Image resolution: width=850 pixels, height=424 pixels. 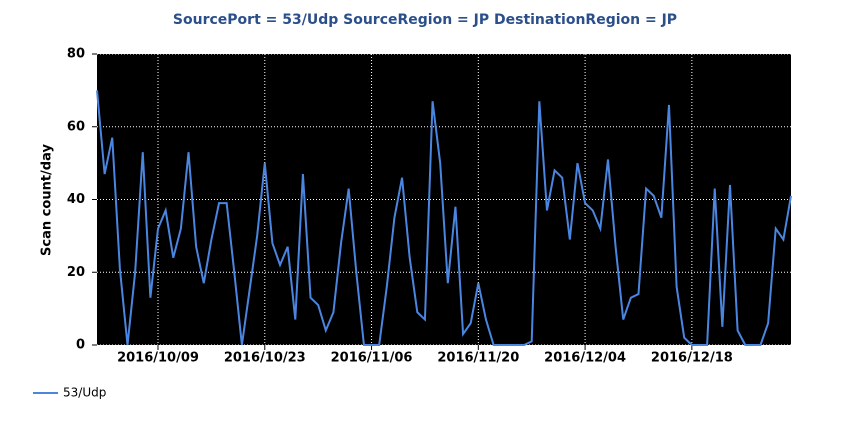 What do you see at coordinates (158, 358) in the screenshot?
I see `x-tick-label: 2016/10/09` at bounding box center [158, 358].